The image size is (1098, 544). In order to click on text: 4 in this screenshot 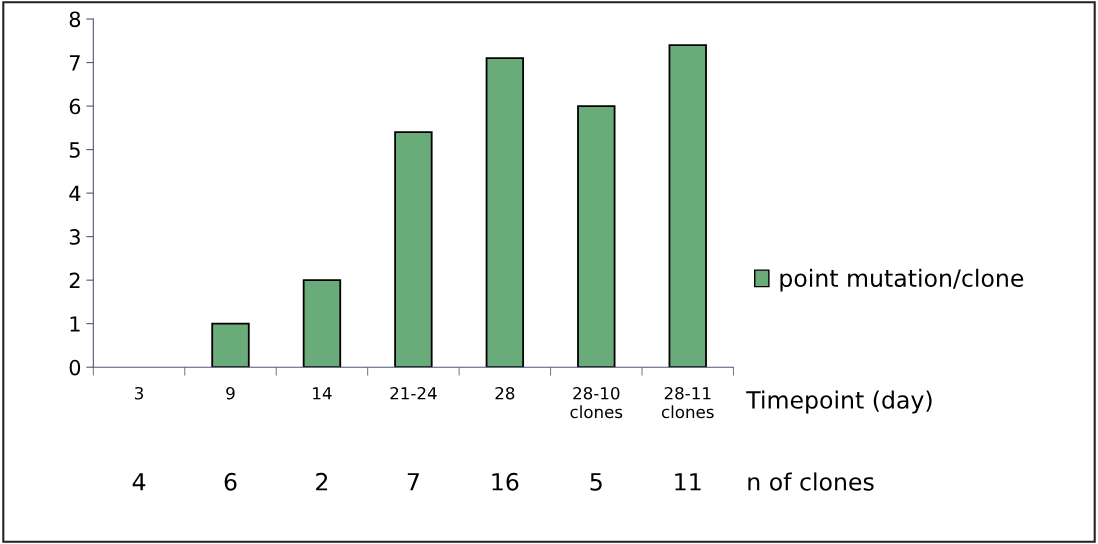, I will do `click(139, 482)`.